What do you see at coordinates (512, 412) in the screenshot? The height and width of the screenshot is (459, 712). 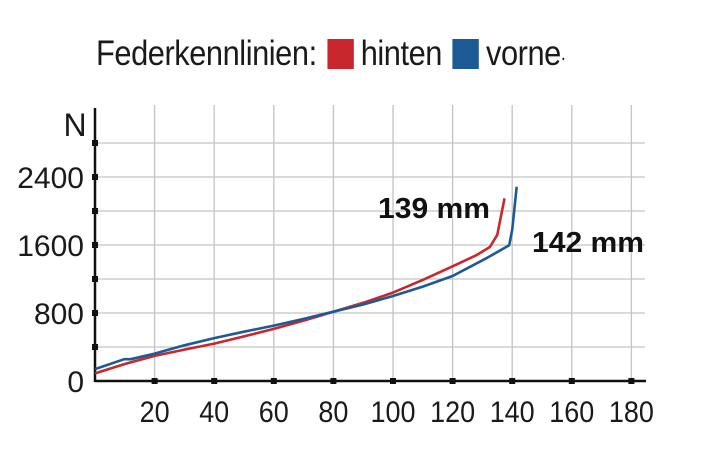 I see `x-tick-label: 140` at bounding box center [512, 412].